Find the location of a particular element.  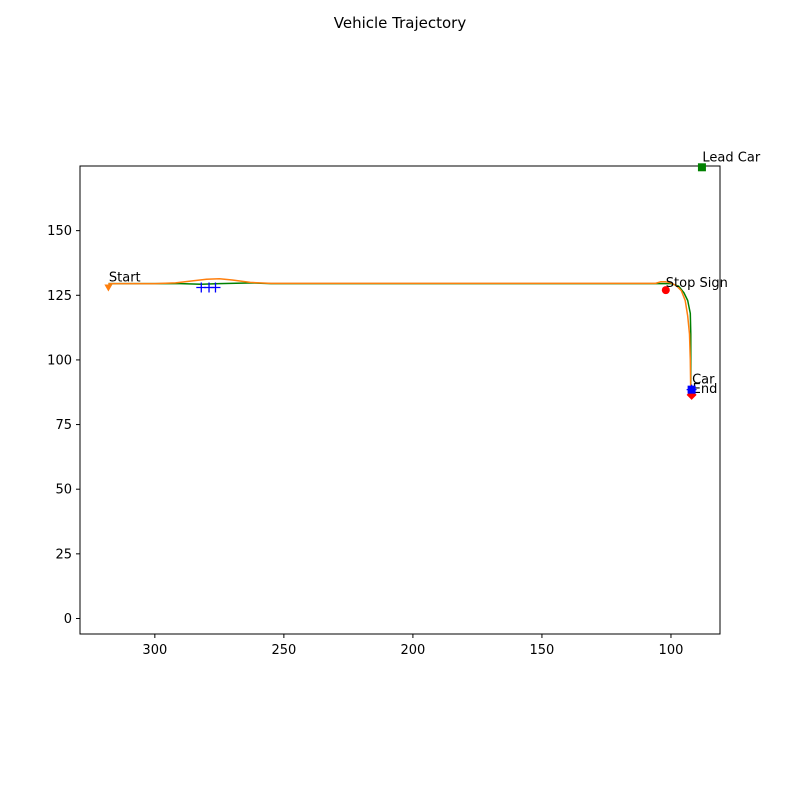

stop-sign-marker is located at coordinates (665, 290).